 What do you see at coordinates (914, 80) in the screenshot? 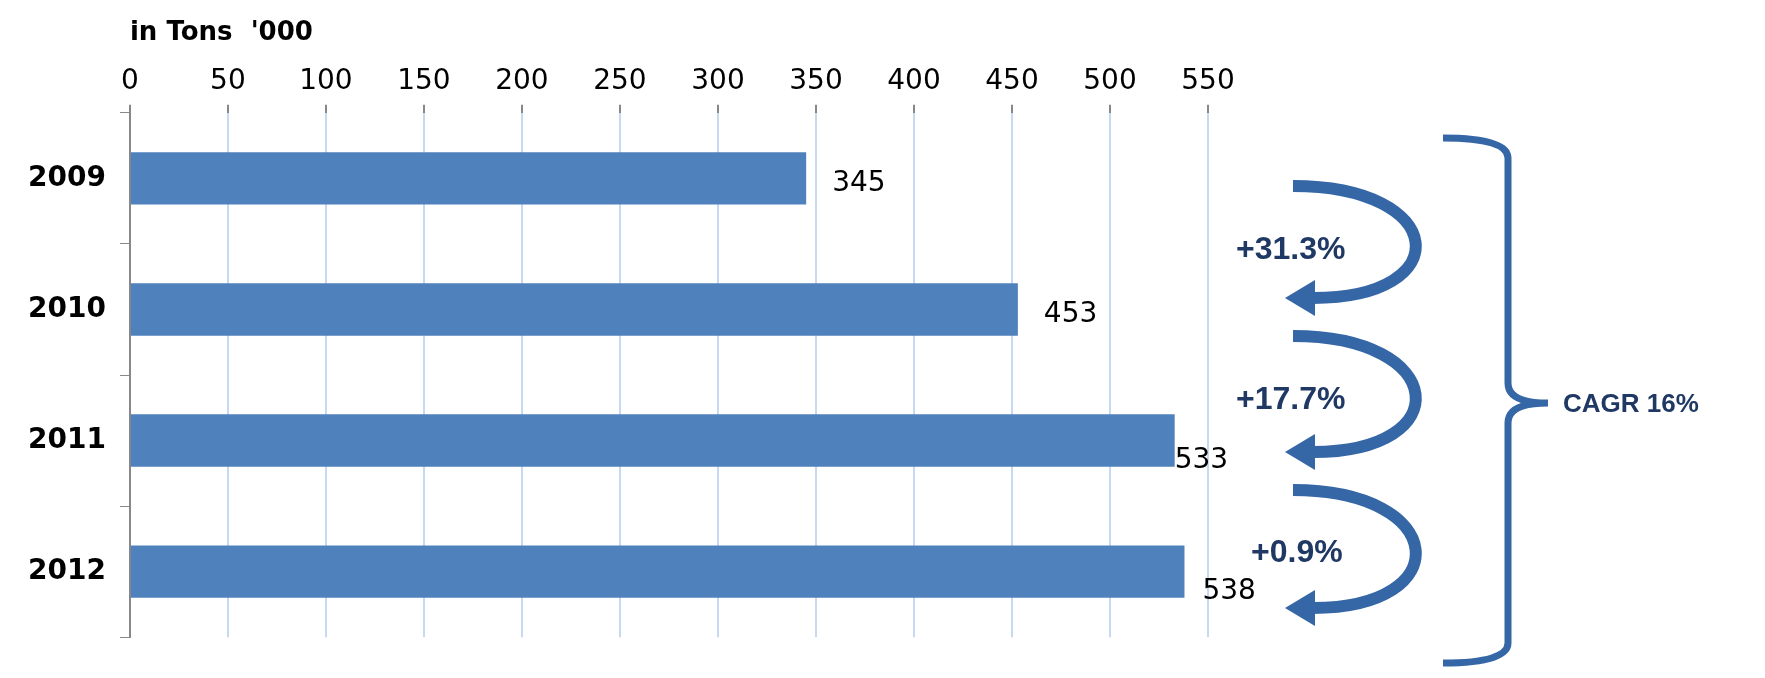
I see `x-tick-label: 400` at bounding box center [914, 80].